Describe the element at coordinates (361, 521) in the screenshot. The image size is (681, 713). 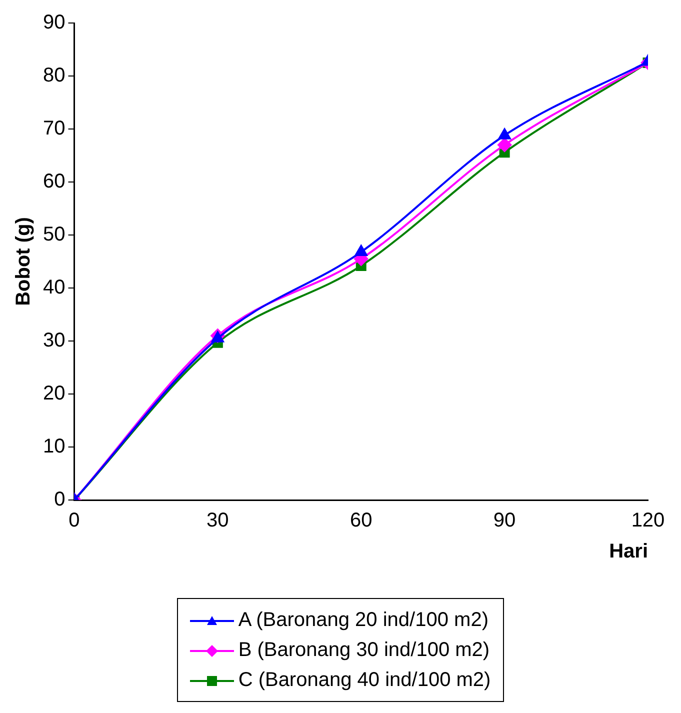
I see `x-tick-label: 60` at that location.